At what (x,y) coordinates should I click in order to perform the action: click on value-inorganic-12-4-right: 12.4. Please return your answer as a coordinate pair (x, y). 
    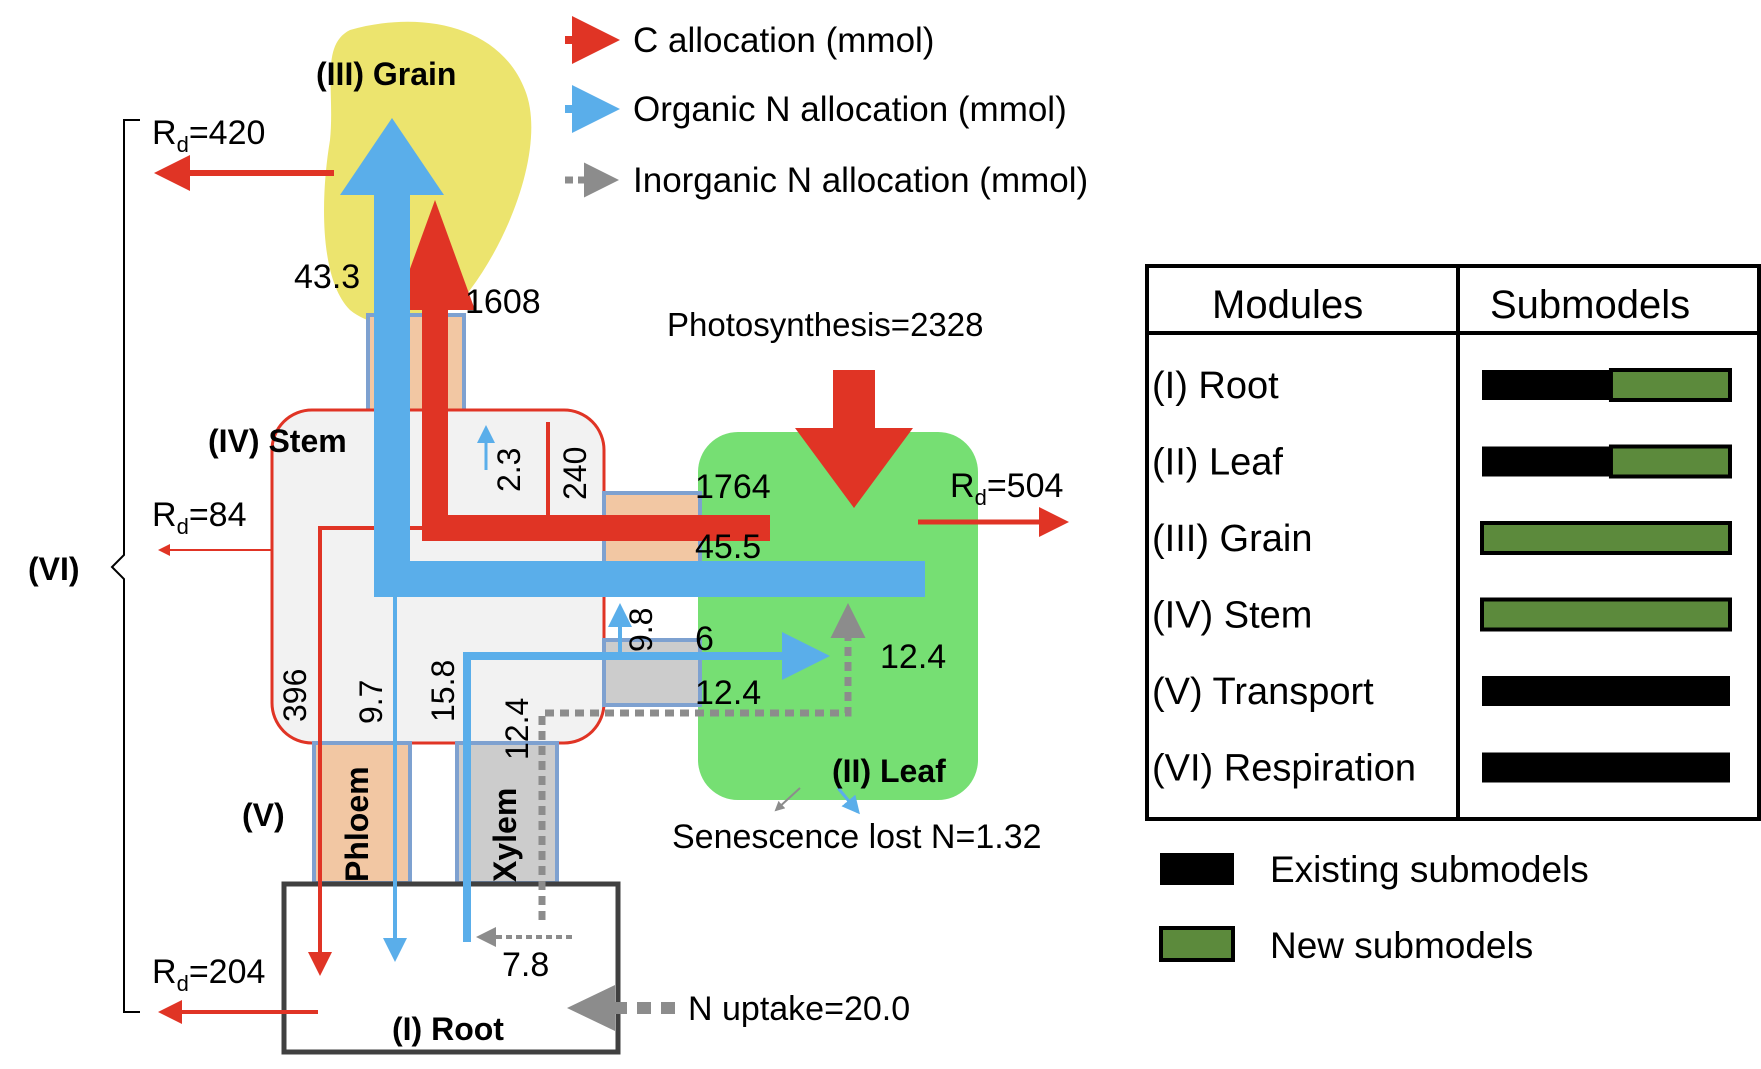
    Looking at the image, I should click on (913, 657).